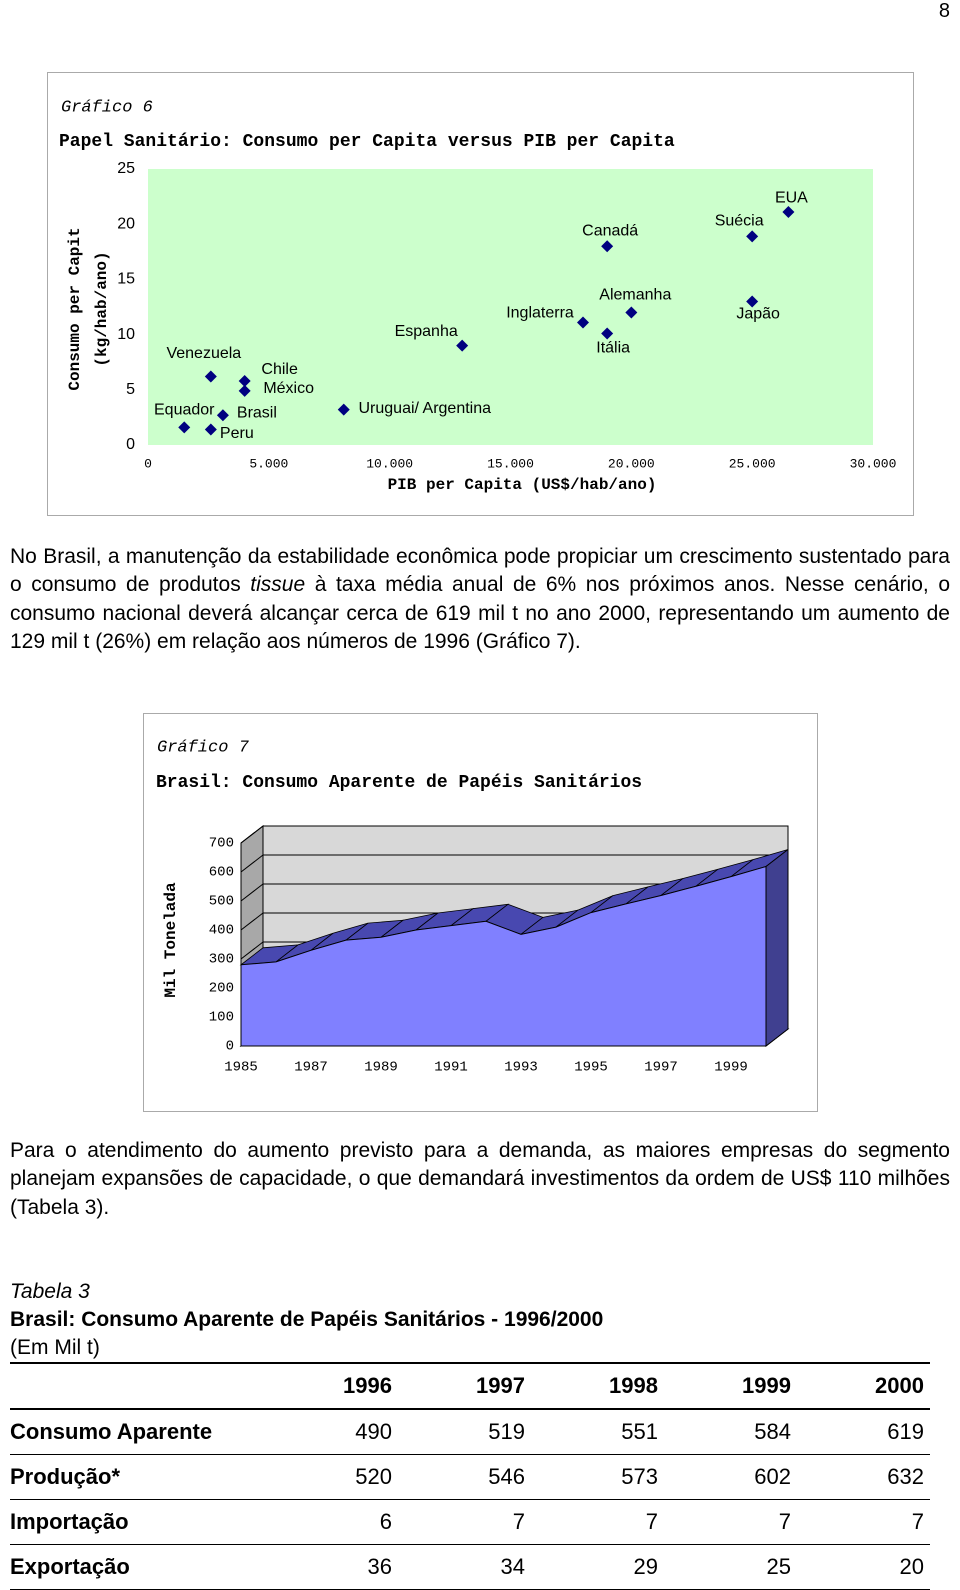 The height and width of the screenshot is (1590, 960). What do you see at coordinates (137, 1386) in the screenshot?
I see `header-cell` at bounding box center [137, 1386].